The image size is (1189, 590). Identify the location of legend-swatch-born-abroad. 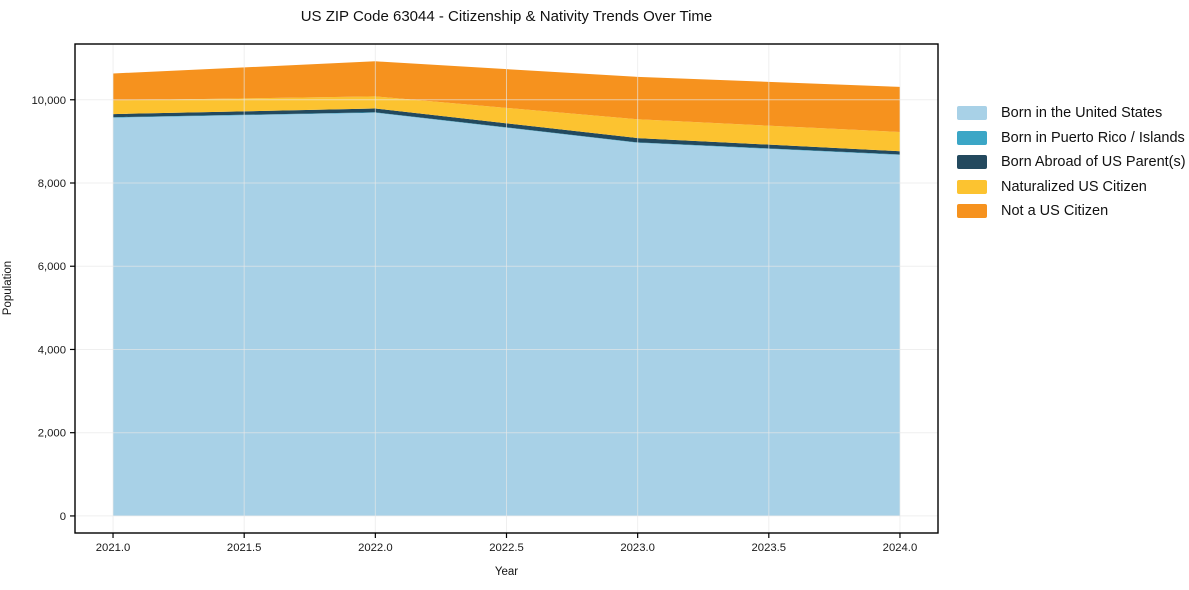
(972, 162).